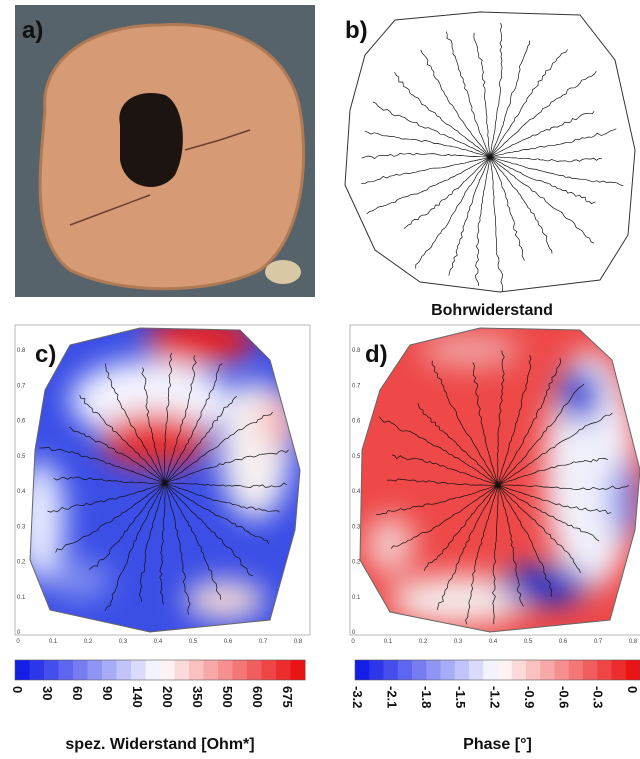  I want to click on colorbar-frame, so click(497, 670).